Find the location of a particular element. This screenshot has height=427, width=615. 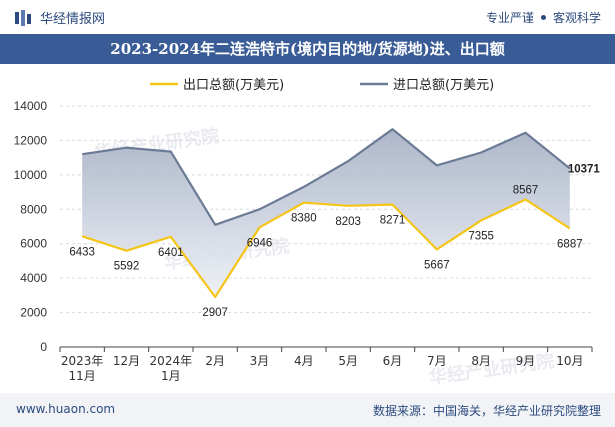

export-data-label: 6887 is located at coordinates (570, 244).